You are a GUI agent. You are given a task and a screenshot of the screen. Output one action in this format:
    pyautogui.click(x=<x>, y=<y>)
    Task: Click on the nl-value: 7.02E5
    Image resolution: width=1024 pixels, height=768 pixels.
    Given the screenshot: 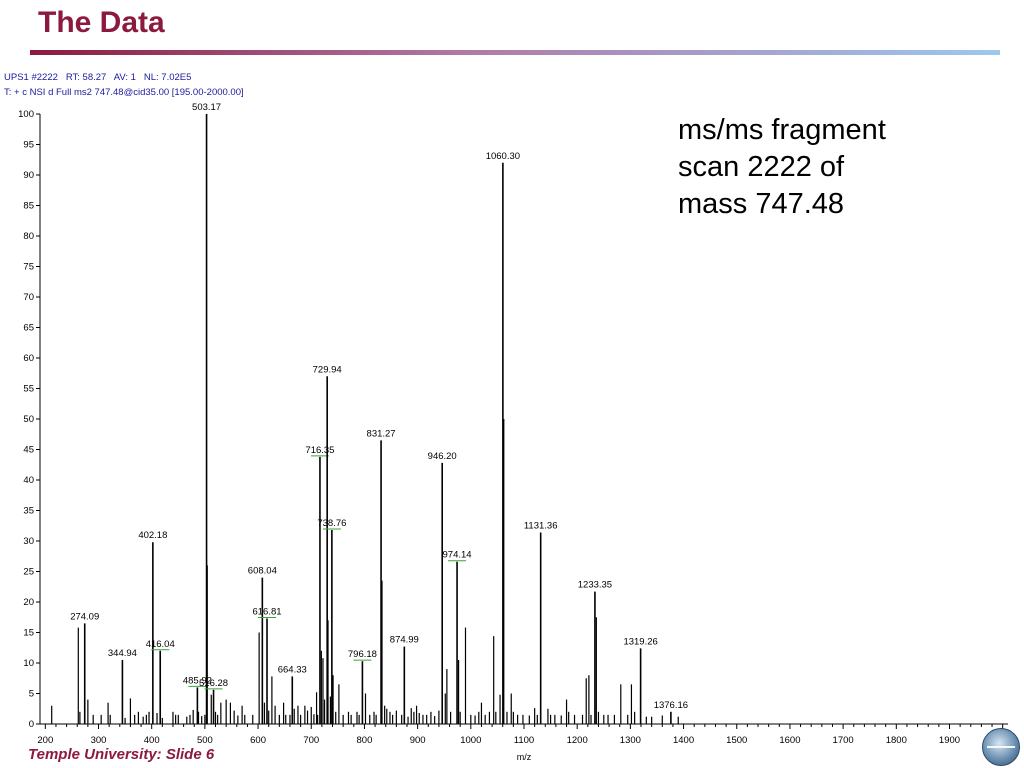 What is the action you would take?
    pyautogui.click(x=176, y=77)
    